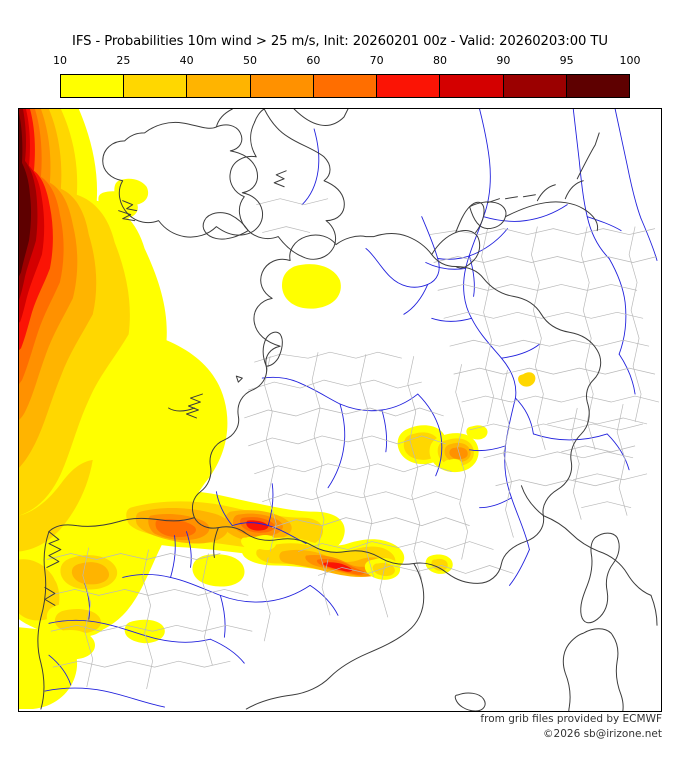 The width and height of the screenshot is (680, 758). I want to click on colorbar-tick-100: 100, so click(630, 60).